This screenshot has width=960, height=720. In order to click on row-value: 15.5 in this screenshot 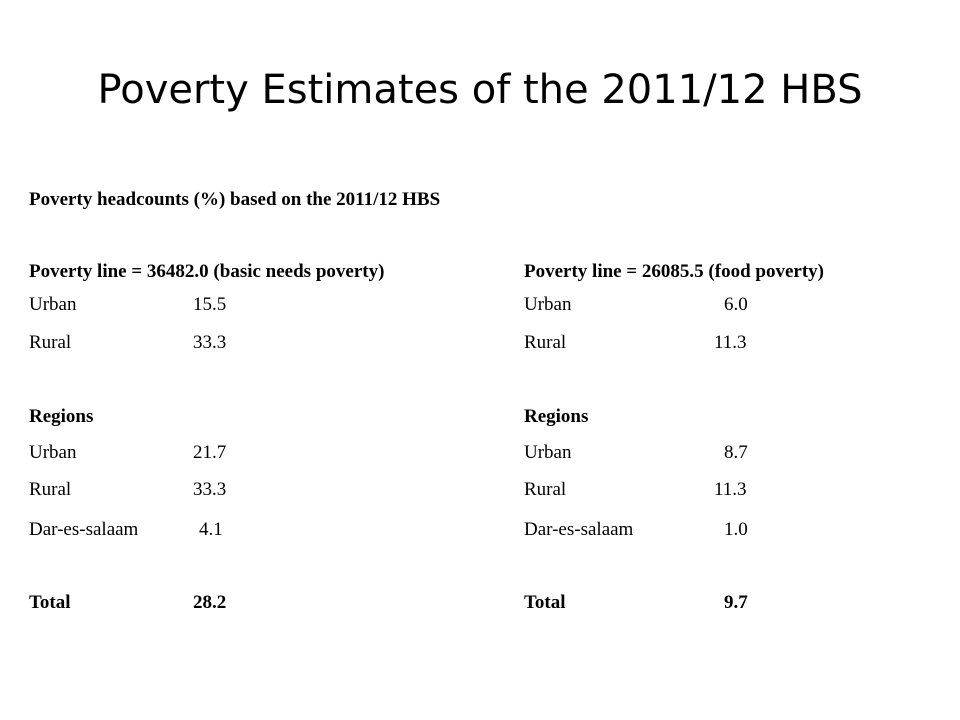, I will do `click(209, 305)`.